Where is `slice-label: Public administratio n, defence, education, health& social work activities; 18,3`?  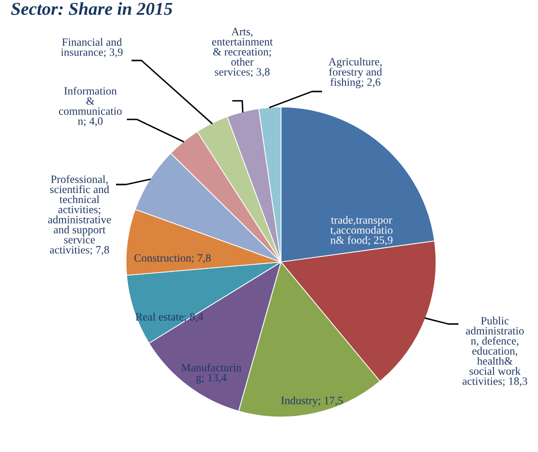 slice-label: Public administratio n, defence, education, health& social work activities; 18,3 is located at coordinates (495, 351).